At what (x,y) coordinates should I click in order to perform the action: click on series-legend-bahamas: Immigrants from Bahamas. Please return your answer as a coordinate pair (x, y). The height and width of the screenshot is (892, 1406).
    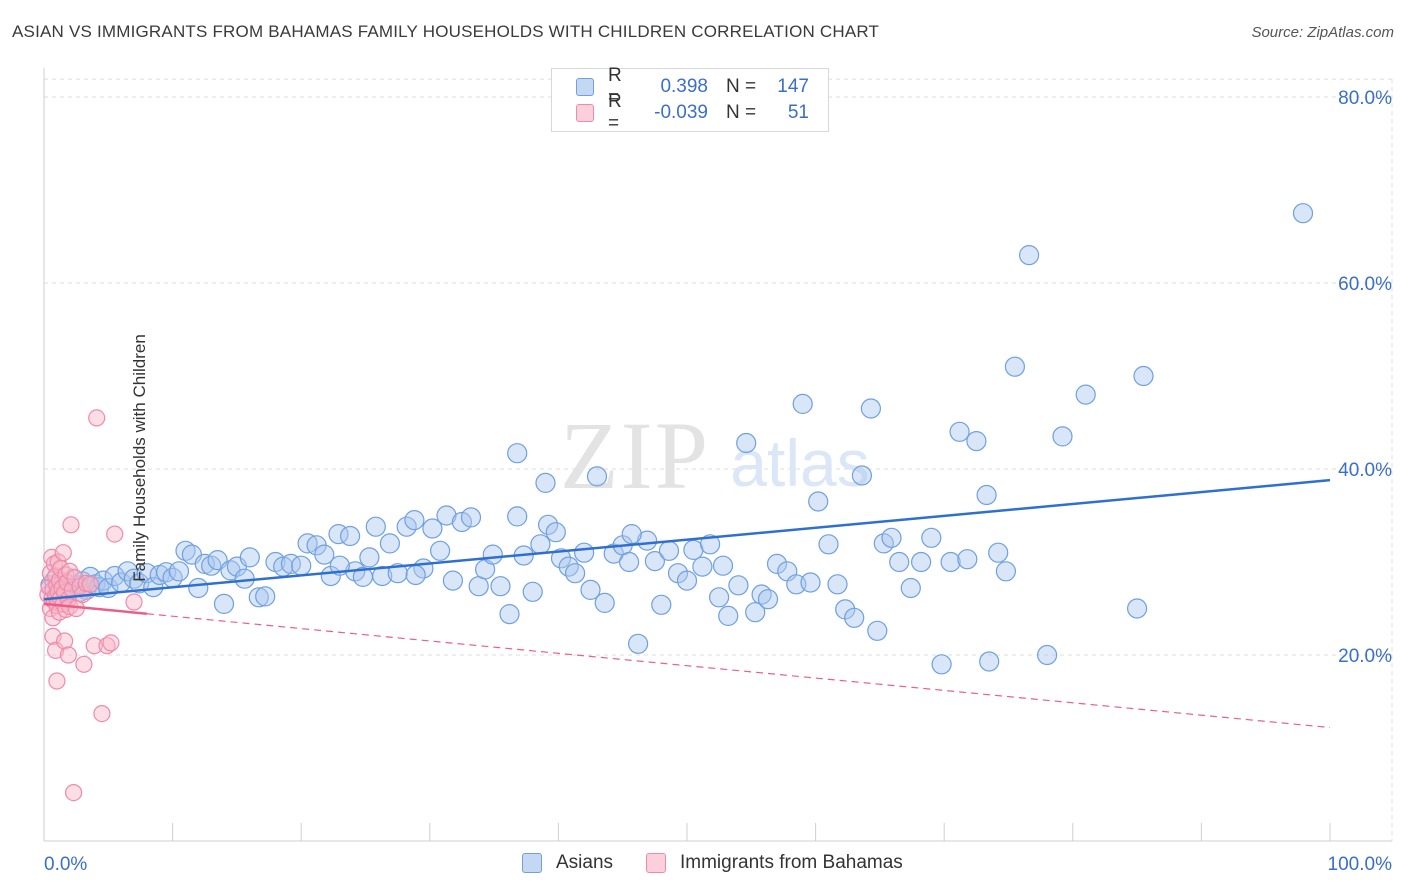
    Looking at the image, I should click on (774, 863).